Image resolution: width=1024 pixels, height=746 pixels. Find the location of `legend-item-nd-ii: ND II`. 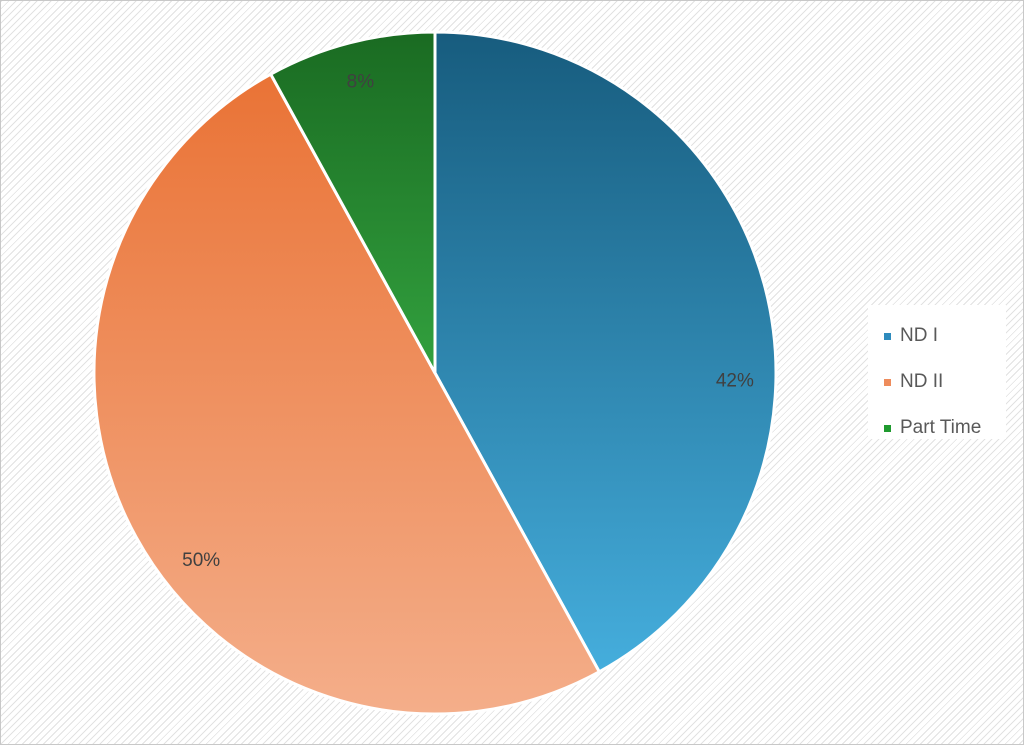

legend-item-nd-ii: ND II is located at coordinates (937, 382).